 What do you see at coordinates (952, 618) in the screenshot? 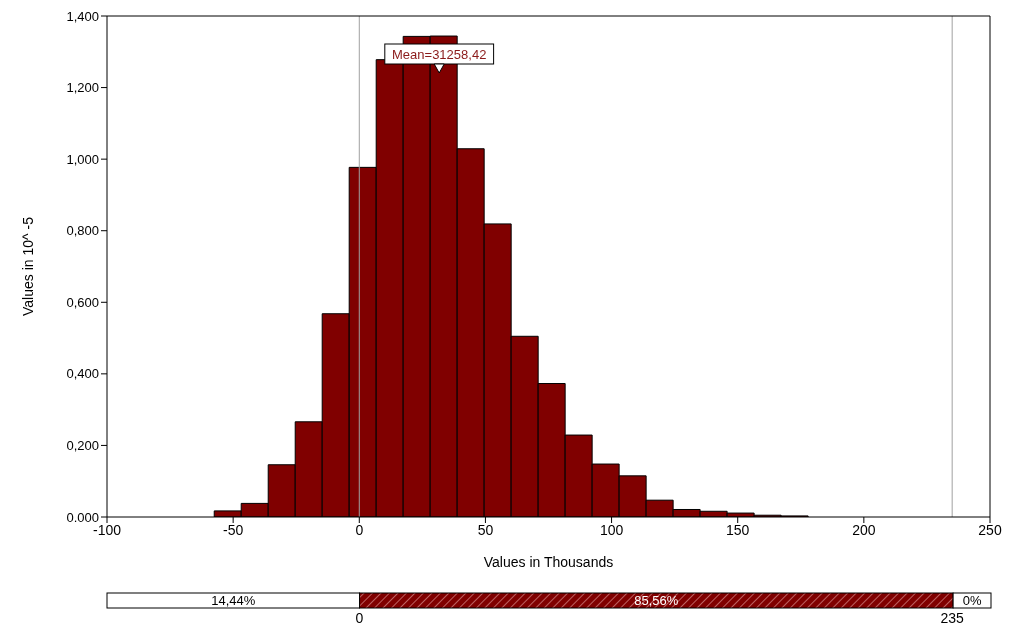
I see `text: 235` at bounding box center [952, 618].